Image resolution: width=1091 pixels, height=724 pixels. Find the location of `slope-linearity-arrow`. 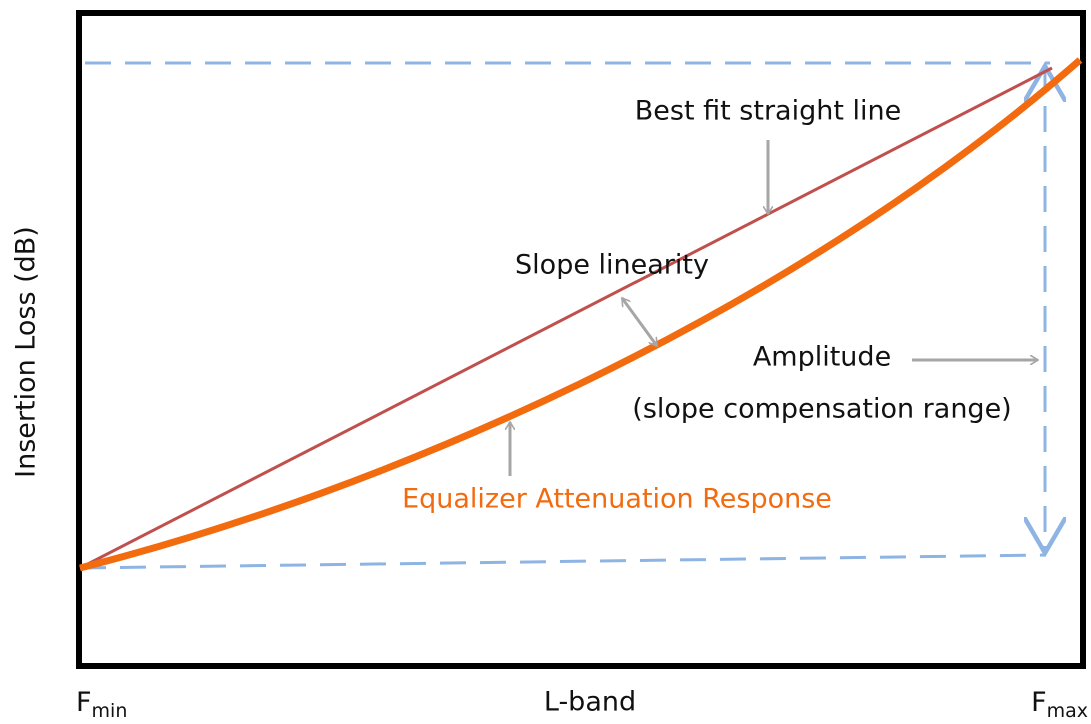

slope-linearity-arrow is located at coordinates (639, 322).